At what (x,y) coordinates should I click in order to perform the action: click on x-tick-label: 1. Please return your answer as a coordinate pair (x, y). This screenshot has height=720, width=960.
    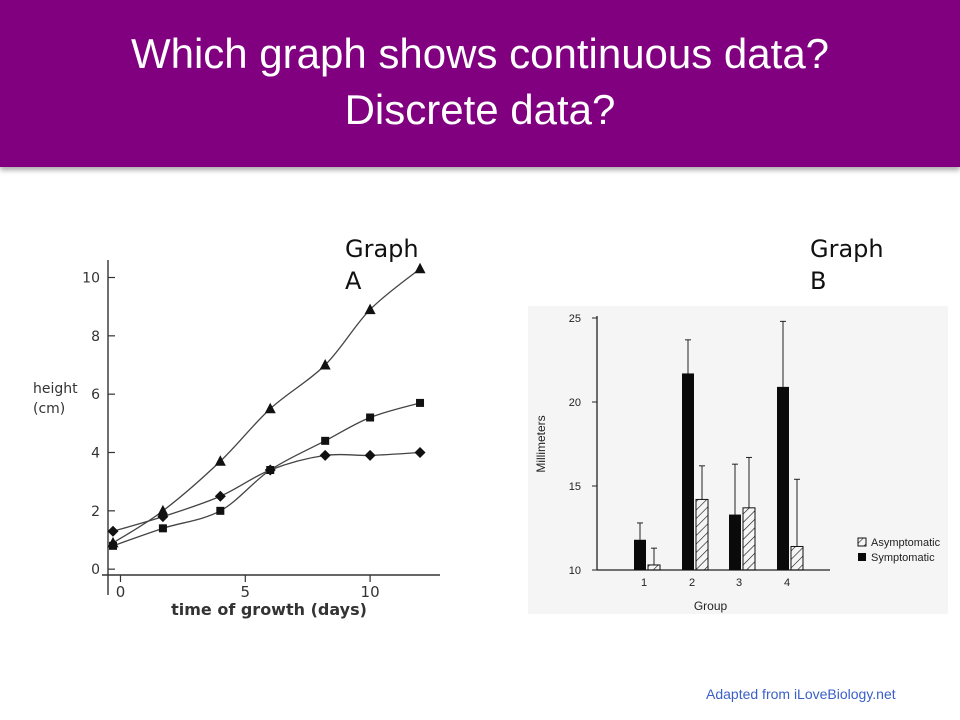
    Looking at the image, I should click on (644, 583).